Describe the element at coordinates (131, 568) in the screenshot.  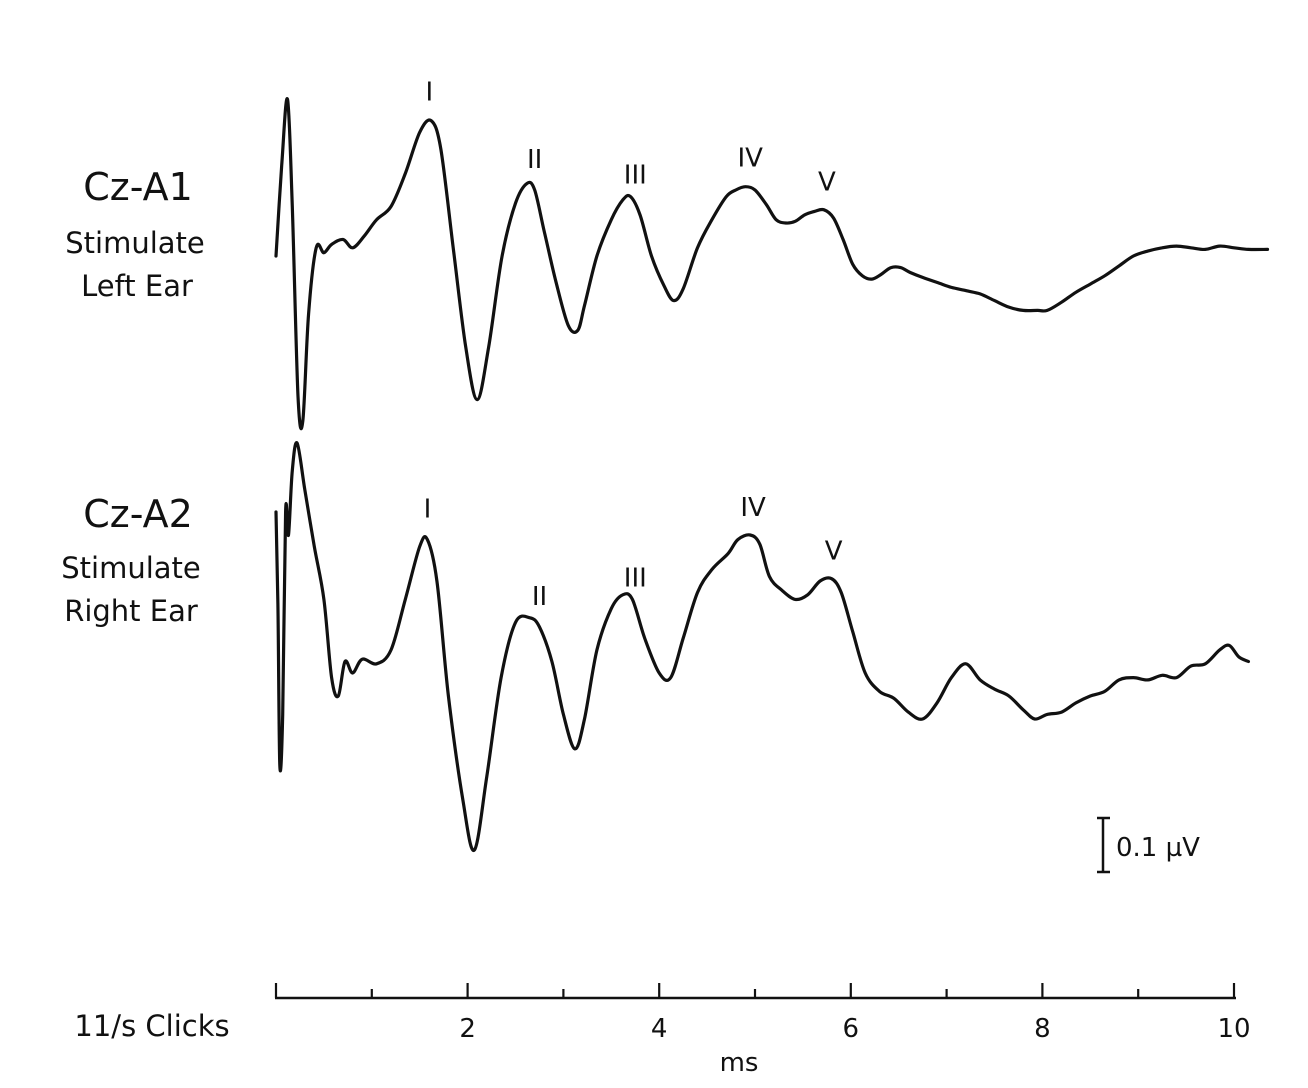
I see `trace-2-description-line-1: Stimulate` at that location.